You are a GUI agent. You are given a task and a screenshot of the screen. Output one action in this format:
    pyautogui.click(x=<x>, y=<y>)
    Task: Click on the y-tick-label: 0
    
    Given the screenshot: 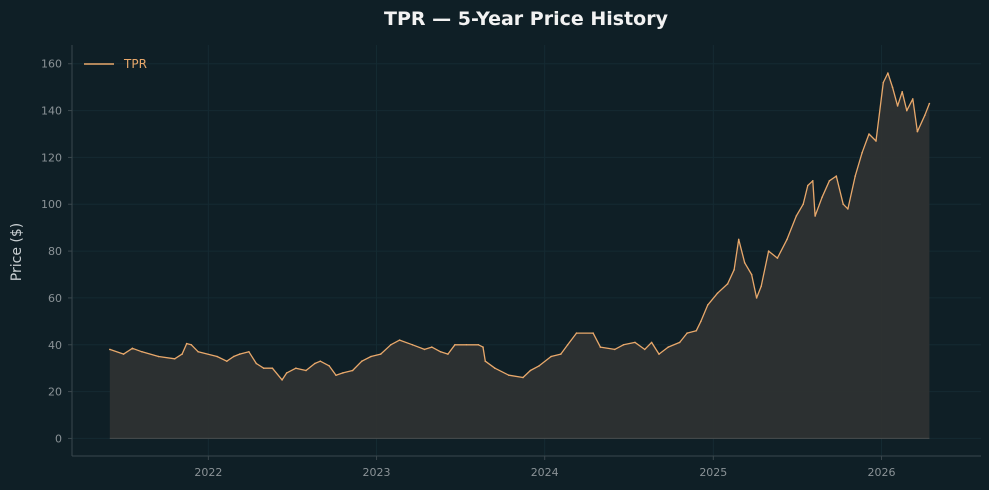 What is the action you would take?
    pyautogui.click(x=58, y=438)
    